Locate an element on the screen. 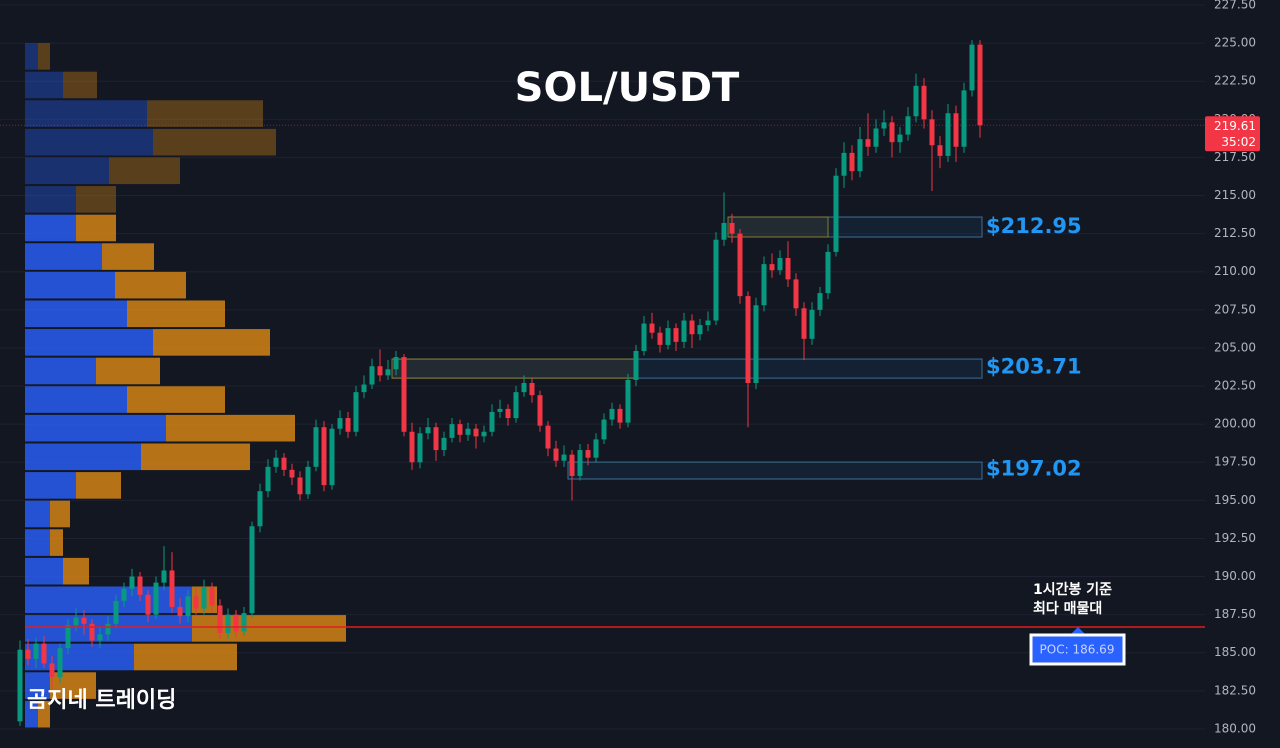 This screenshot has width=1280, height=748. zone-label: $212.95 is located at coordinates (1034, 226).